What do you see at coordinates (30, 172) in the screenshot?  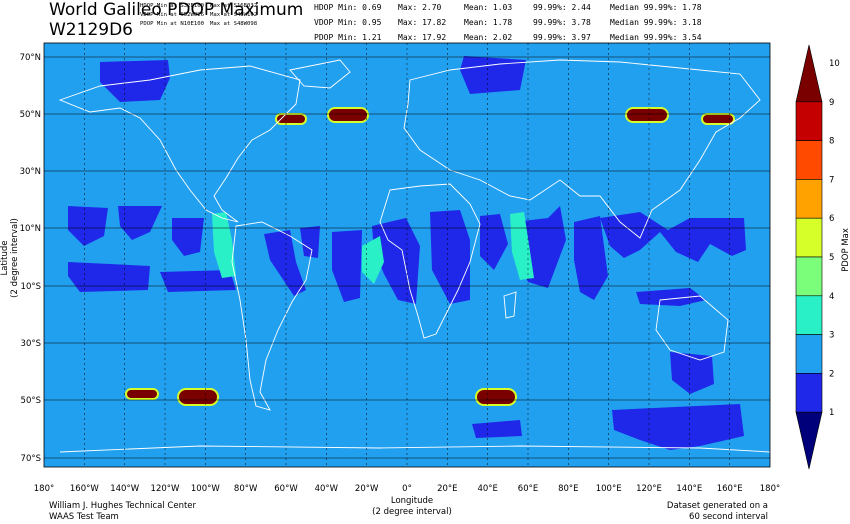 I see `latitude-tick-label: 30°N` at bounding box center [30, 172].